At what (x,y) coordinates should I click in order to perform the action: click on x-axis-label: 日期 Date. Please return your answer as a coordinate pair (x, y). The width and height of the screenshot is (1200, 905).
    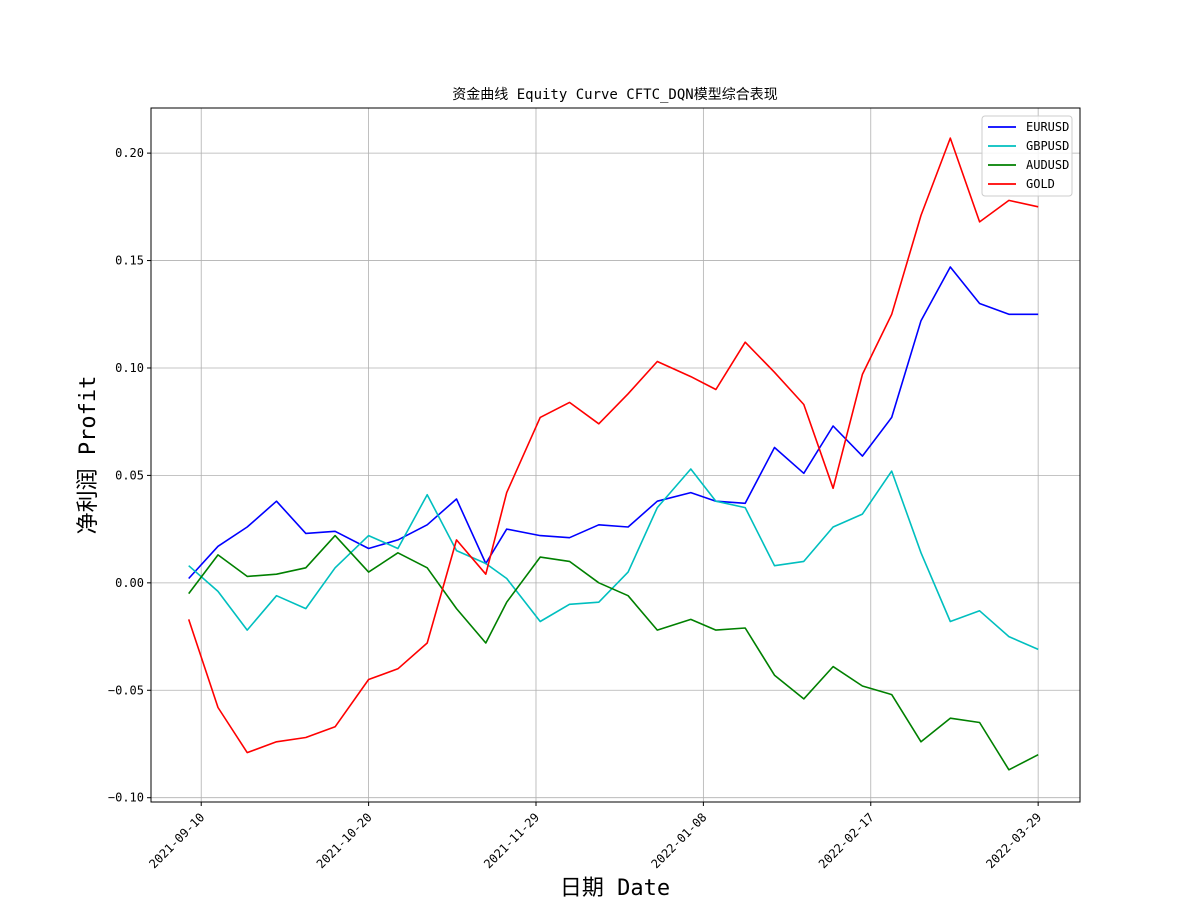
    Looking at the image, I should click on (615, 888).